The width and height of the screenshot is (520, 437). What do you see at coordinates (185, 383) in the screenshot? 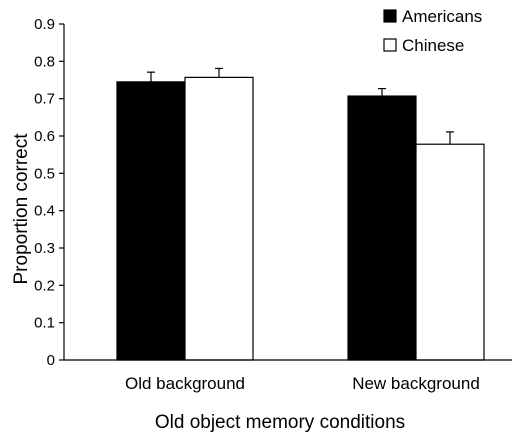
I see `x-tick-label: Old background` at bounding box center [185, 383].